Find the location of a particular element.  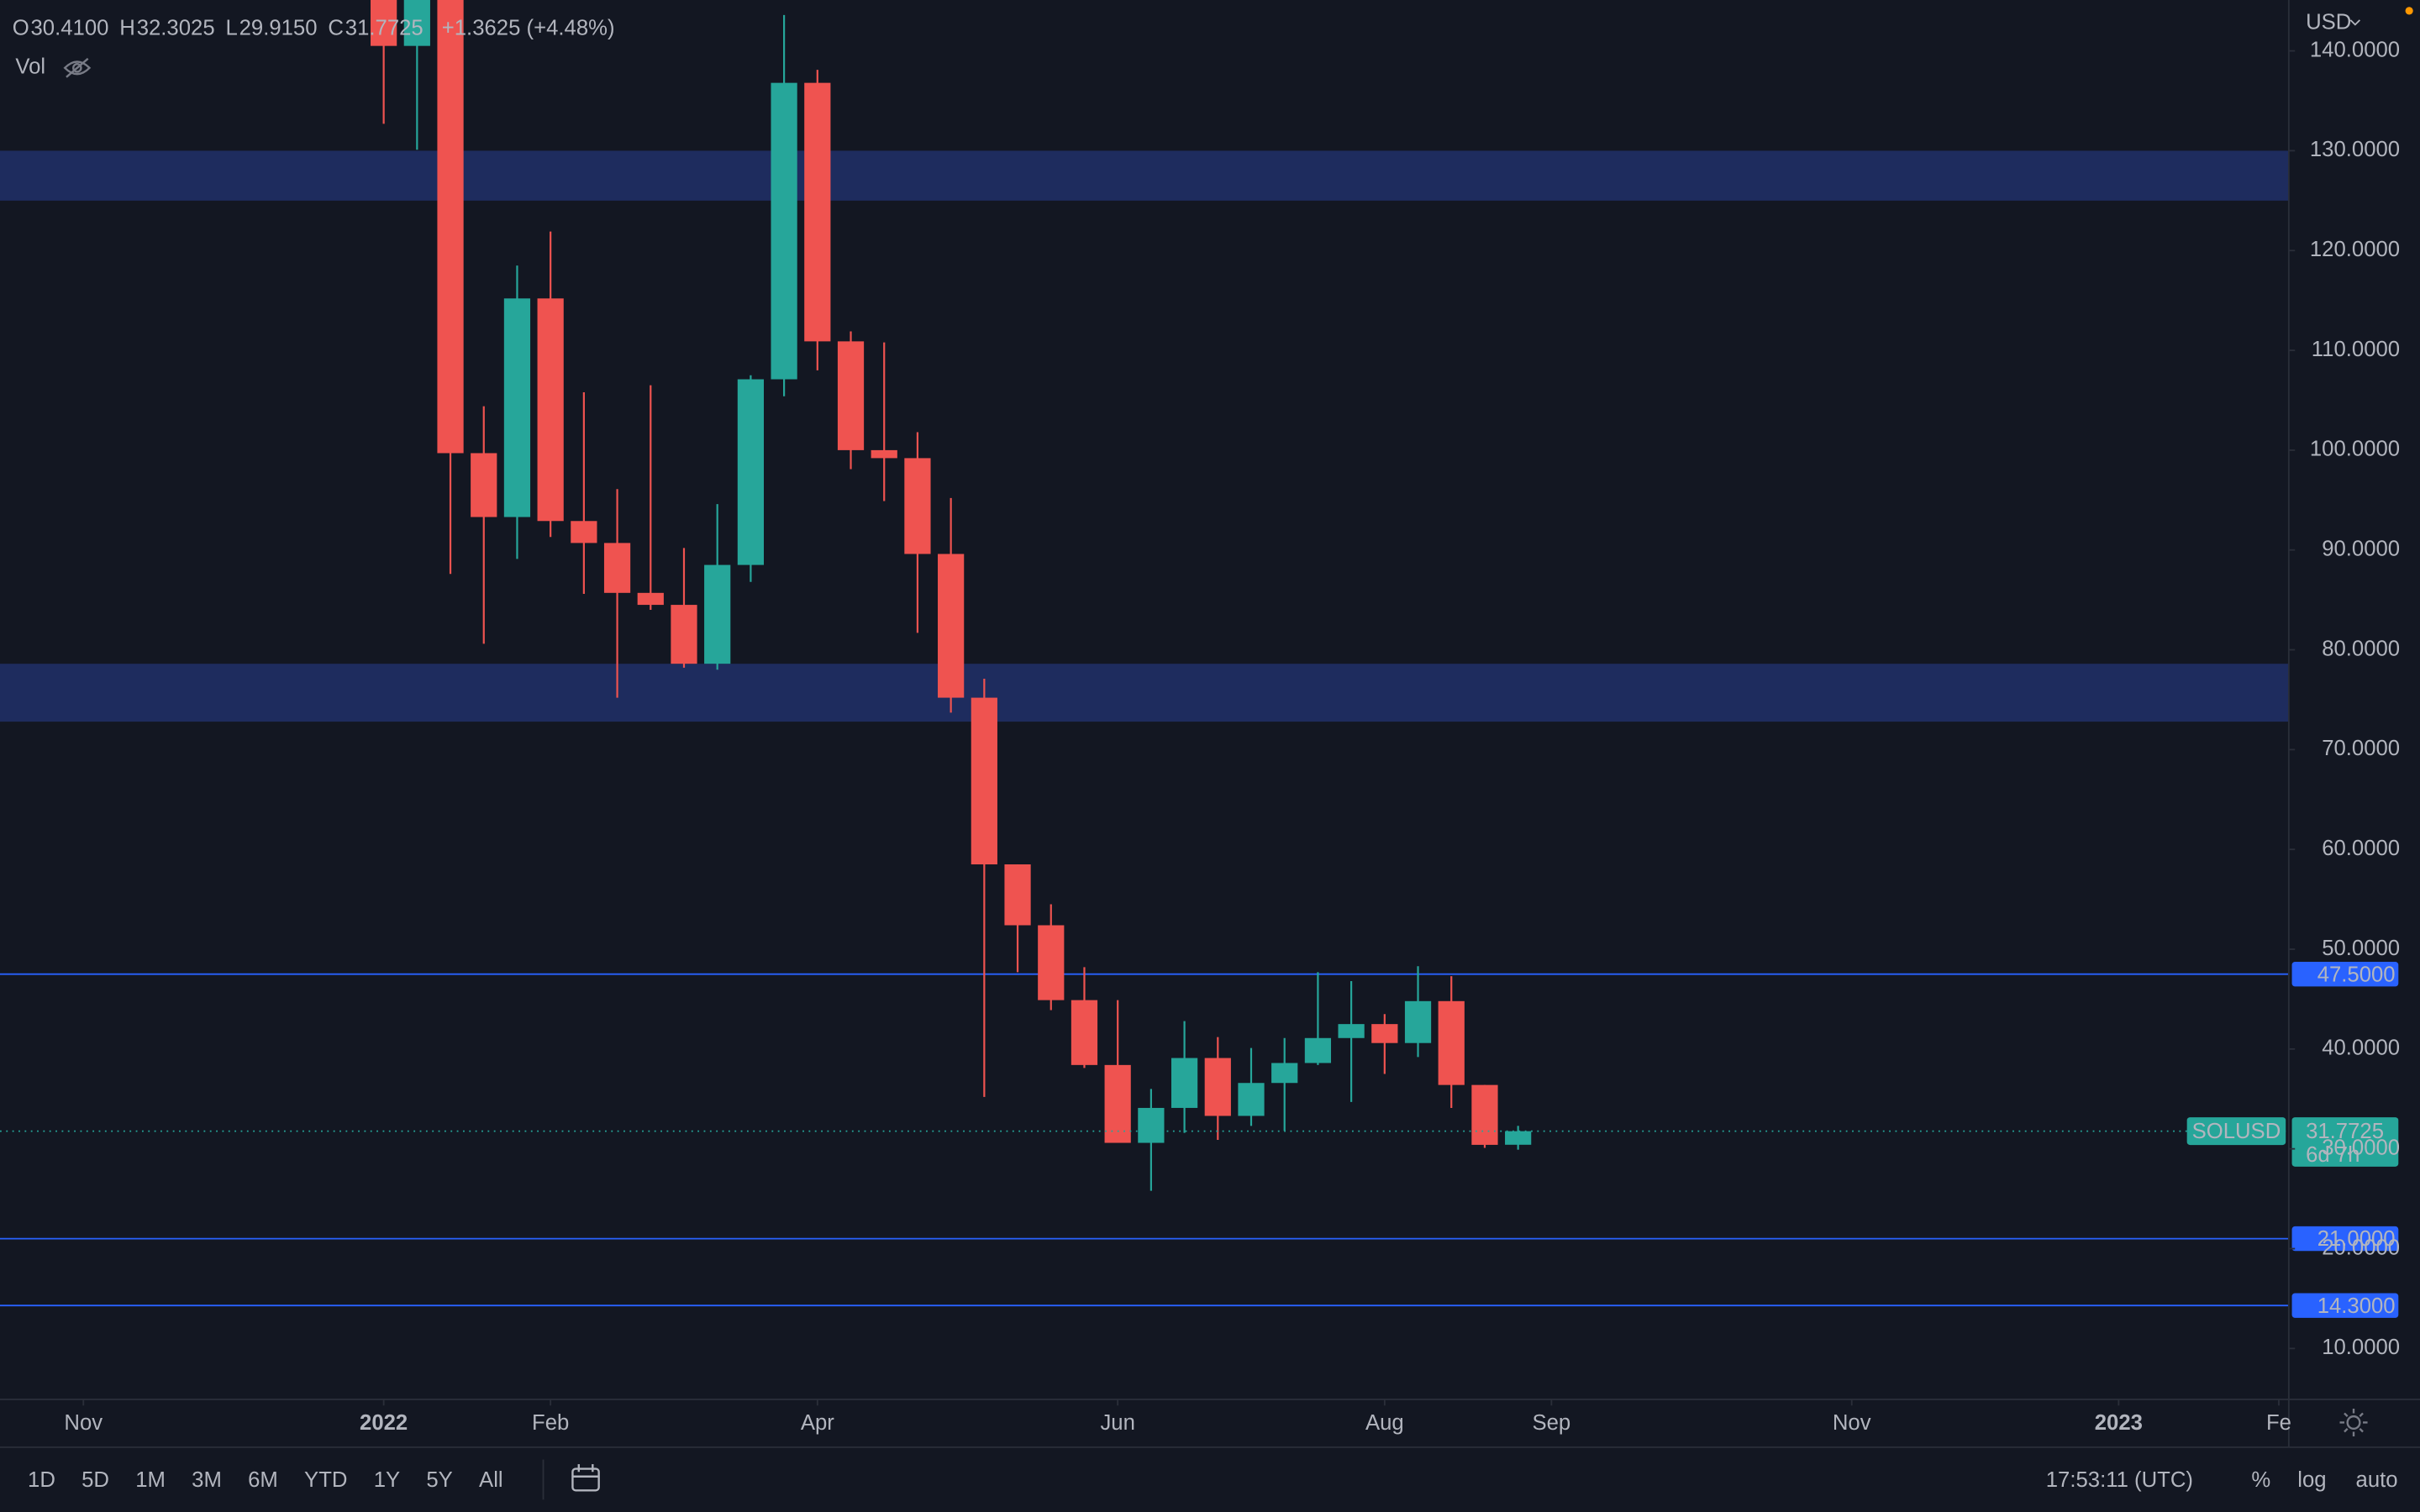

price-label-box is located at coordinates (2345, 1142).